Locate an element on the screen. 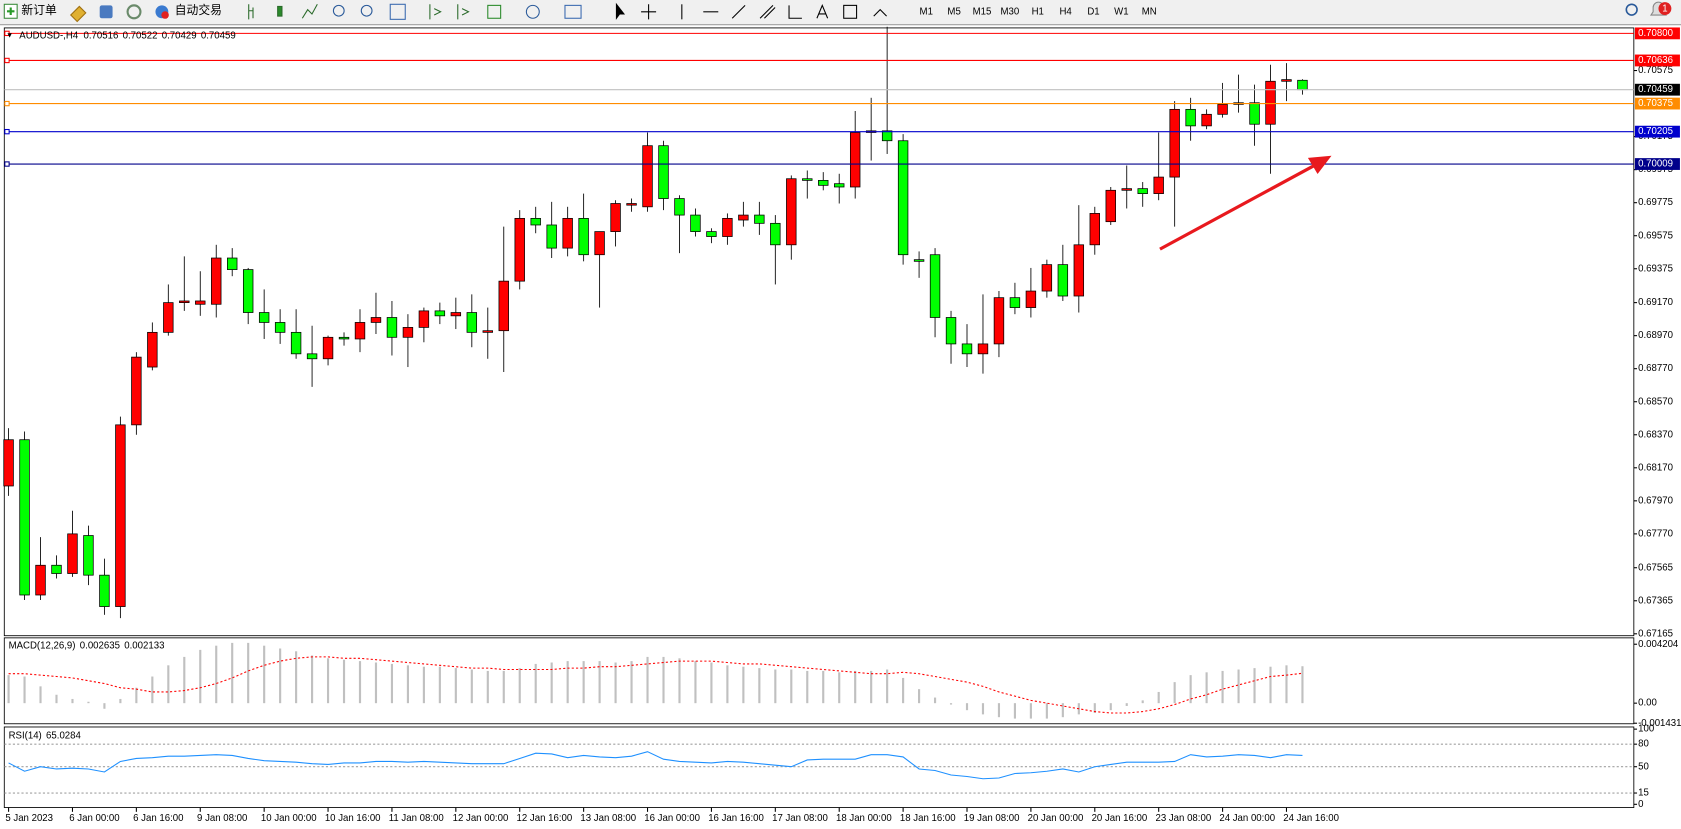 The image size is (1681, 829). candle-chart-icon is located at coordinates (280, 11).